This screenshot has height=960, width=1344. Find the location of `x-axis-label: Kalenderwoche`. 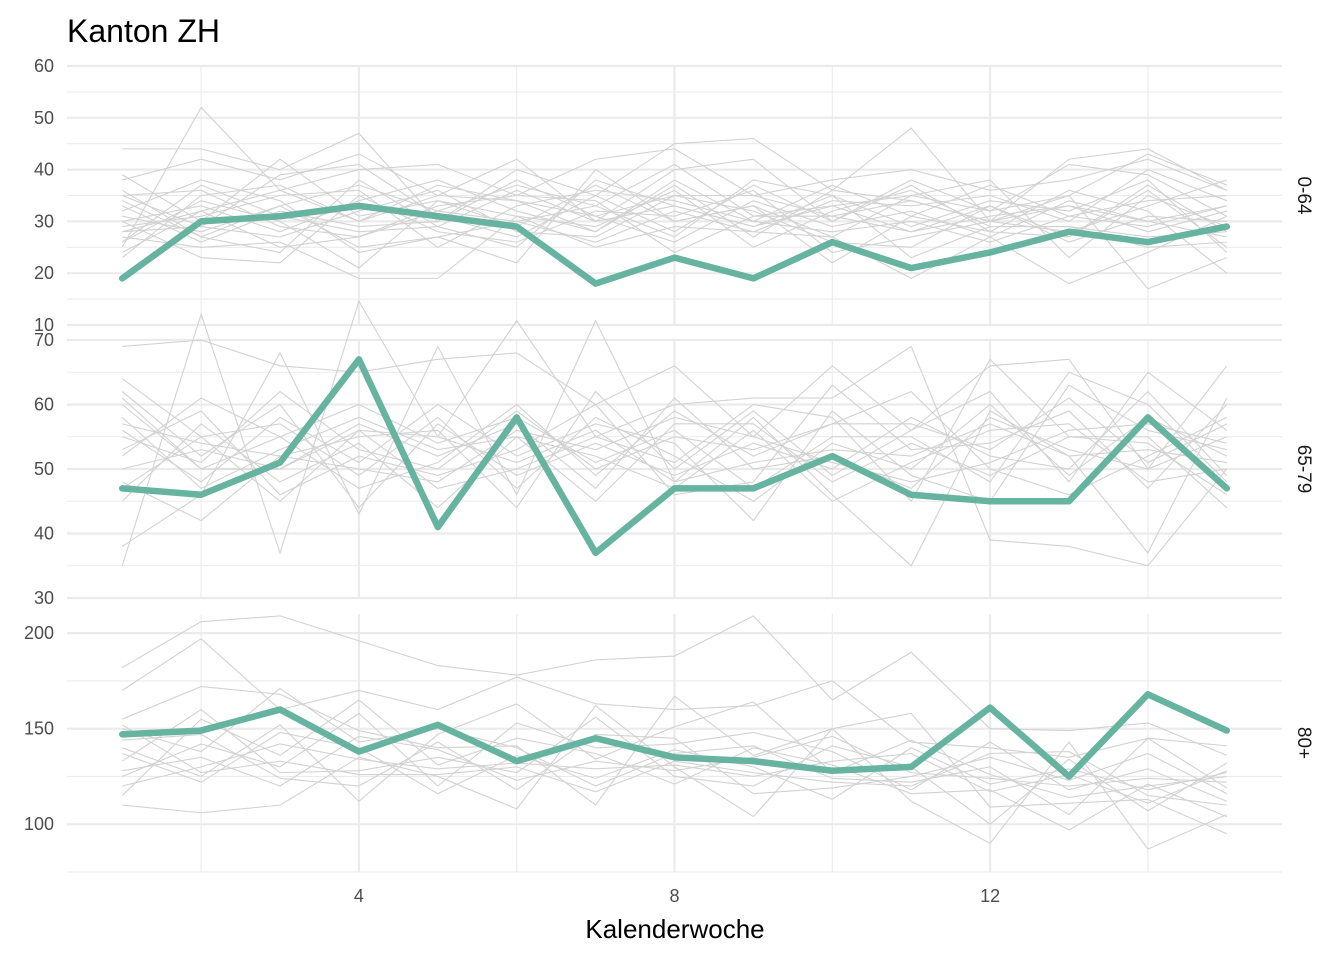

x-axis-label: Kalenderwoche is located at coordinates (674, 929).